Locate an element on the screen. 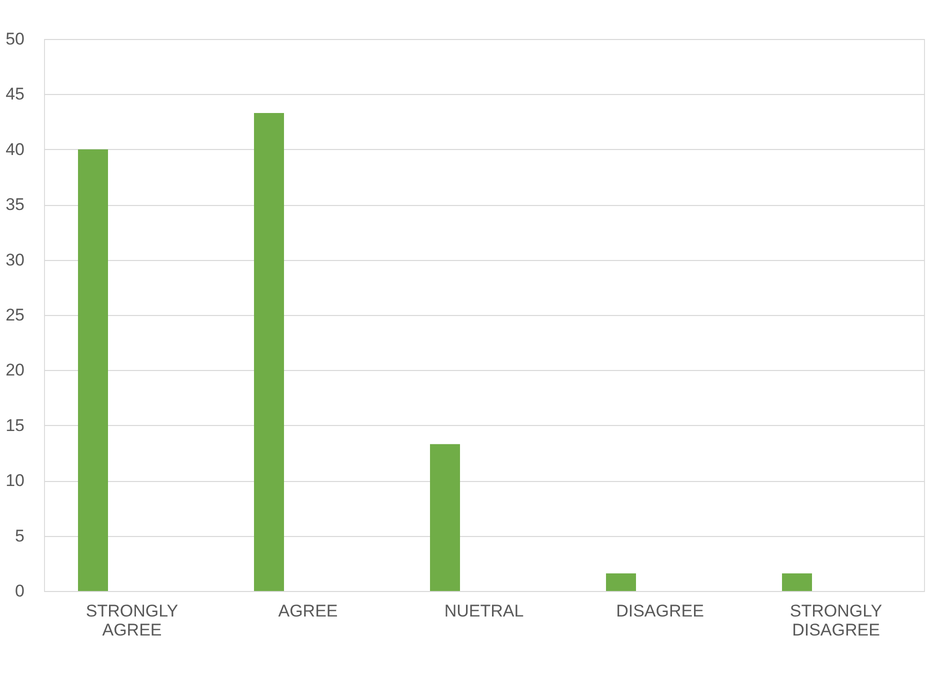  x-tick-label: STRONGLY AGREE is located at coordinates (132, 621).